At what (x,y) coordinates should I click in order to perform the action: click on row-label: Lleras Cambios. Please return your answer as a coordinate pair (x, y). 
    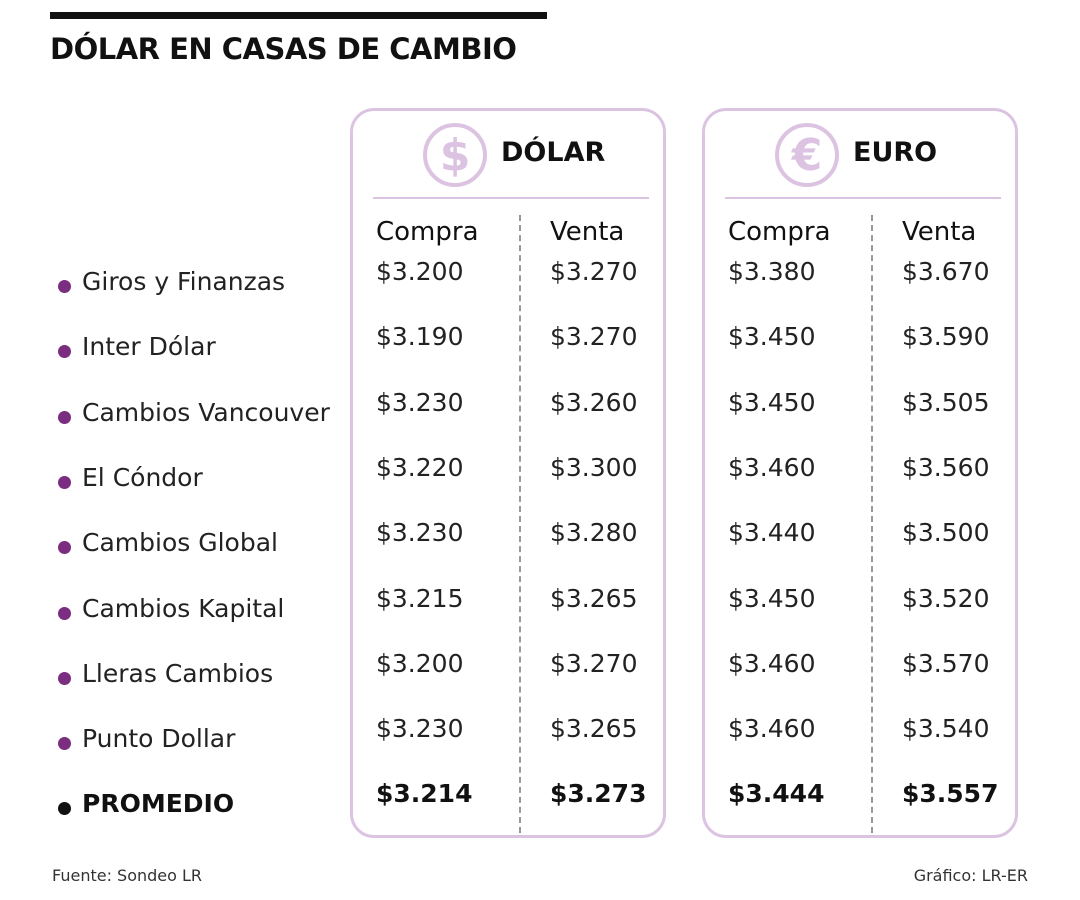
    Looking at the image, I should click on (178, 673).